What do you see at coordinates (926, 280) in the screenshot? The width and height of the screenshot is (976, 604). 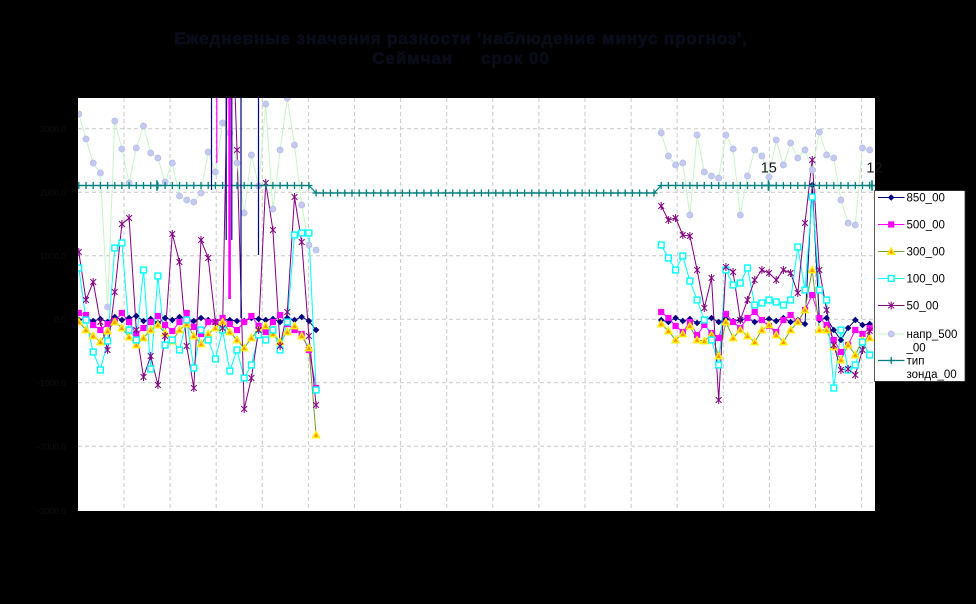 I see `svg-text: 100_00` at bounding box center [926, 280].